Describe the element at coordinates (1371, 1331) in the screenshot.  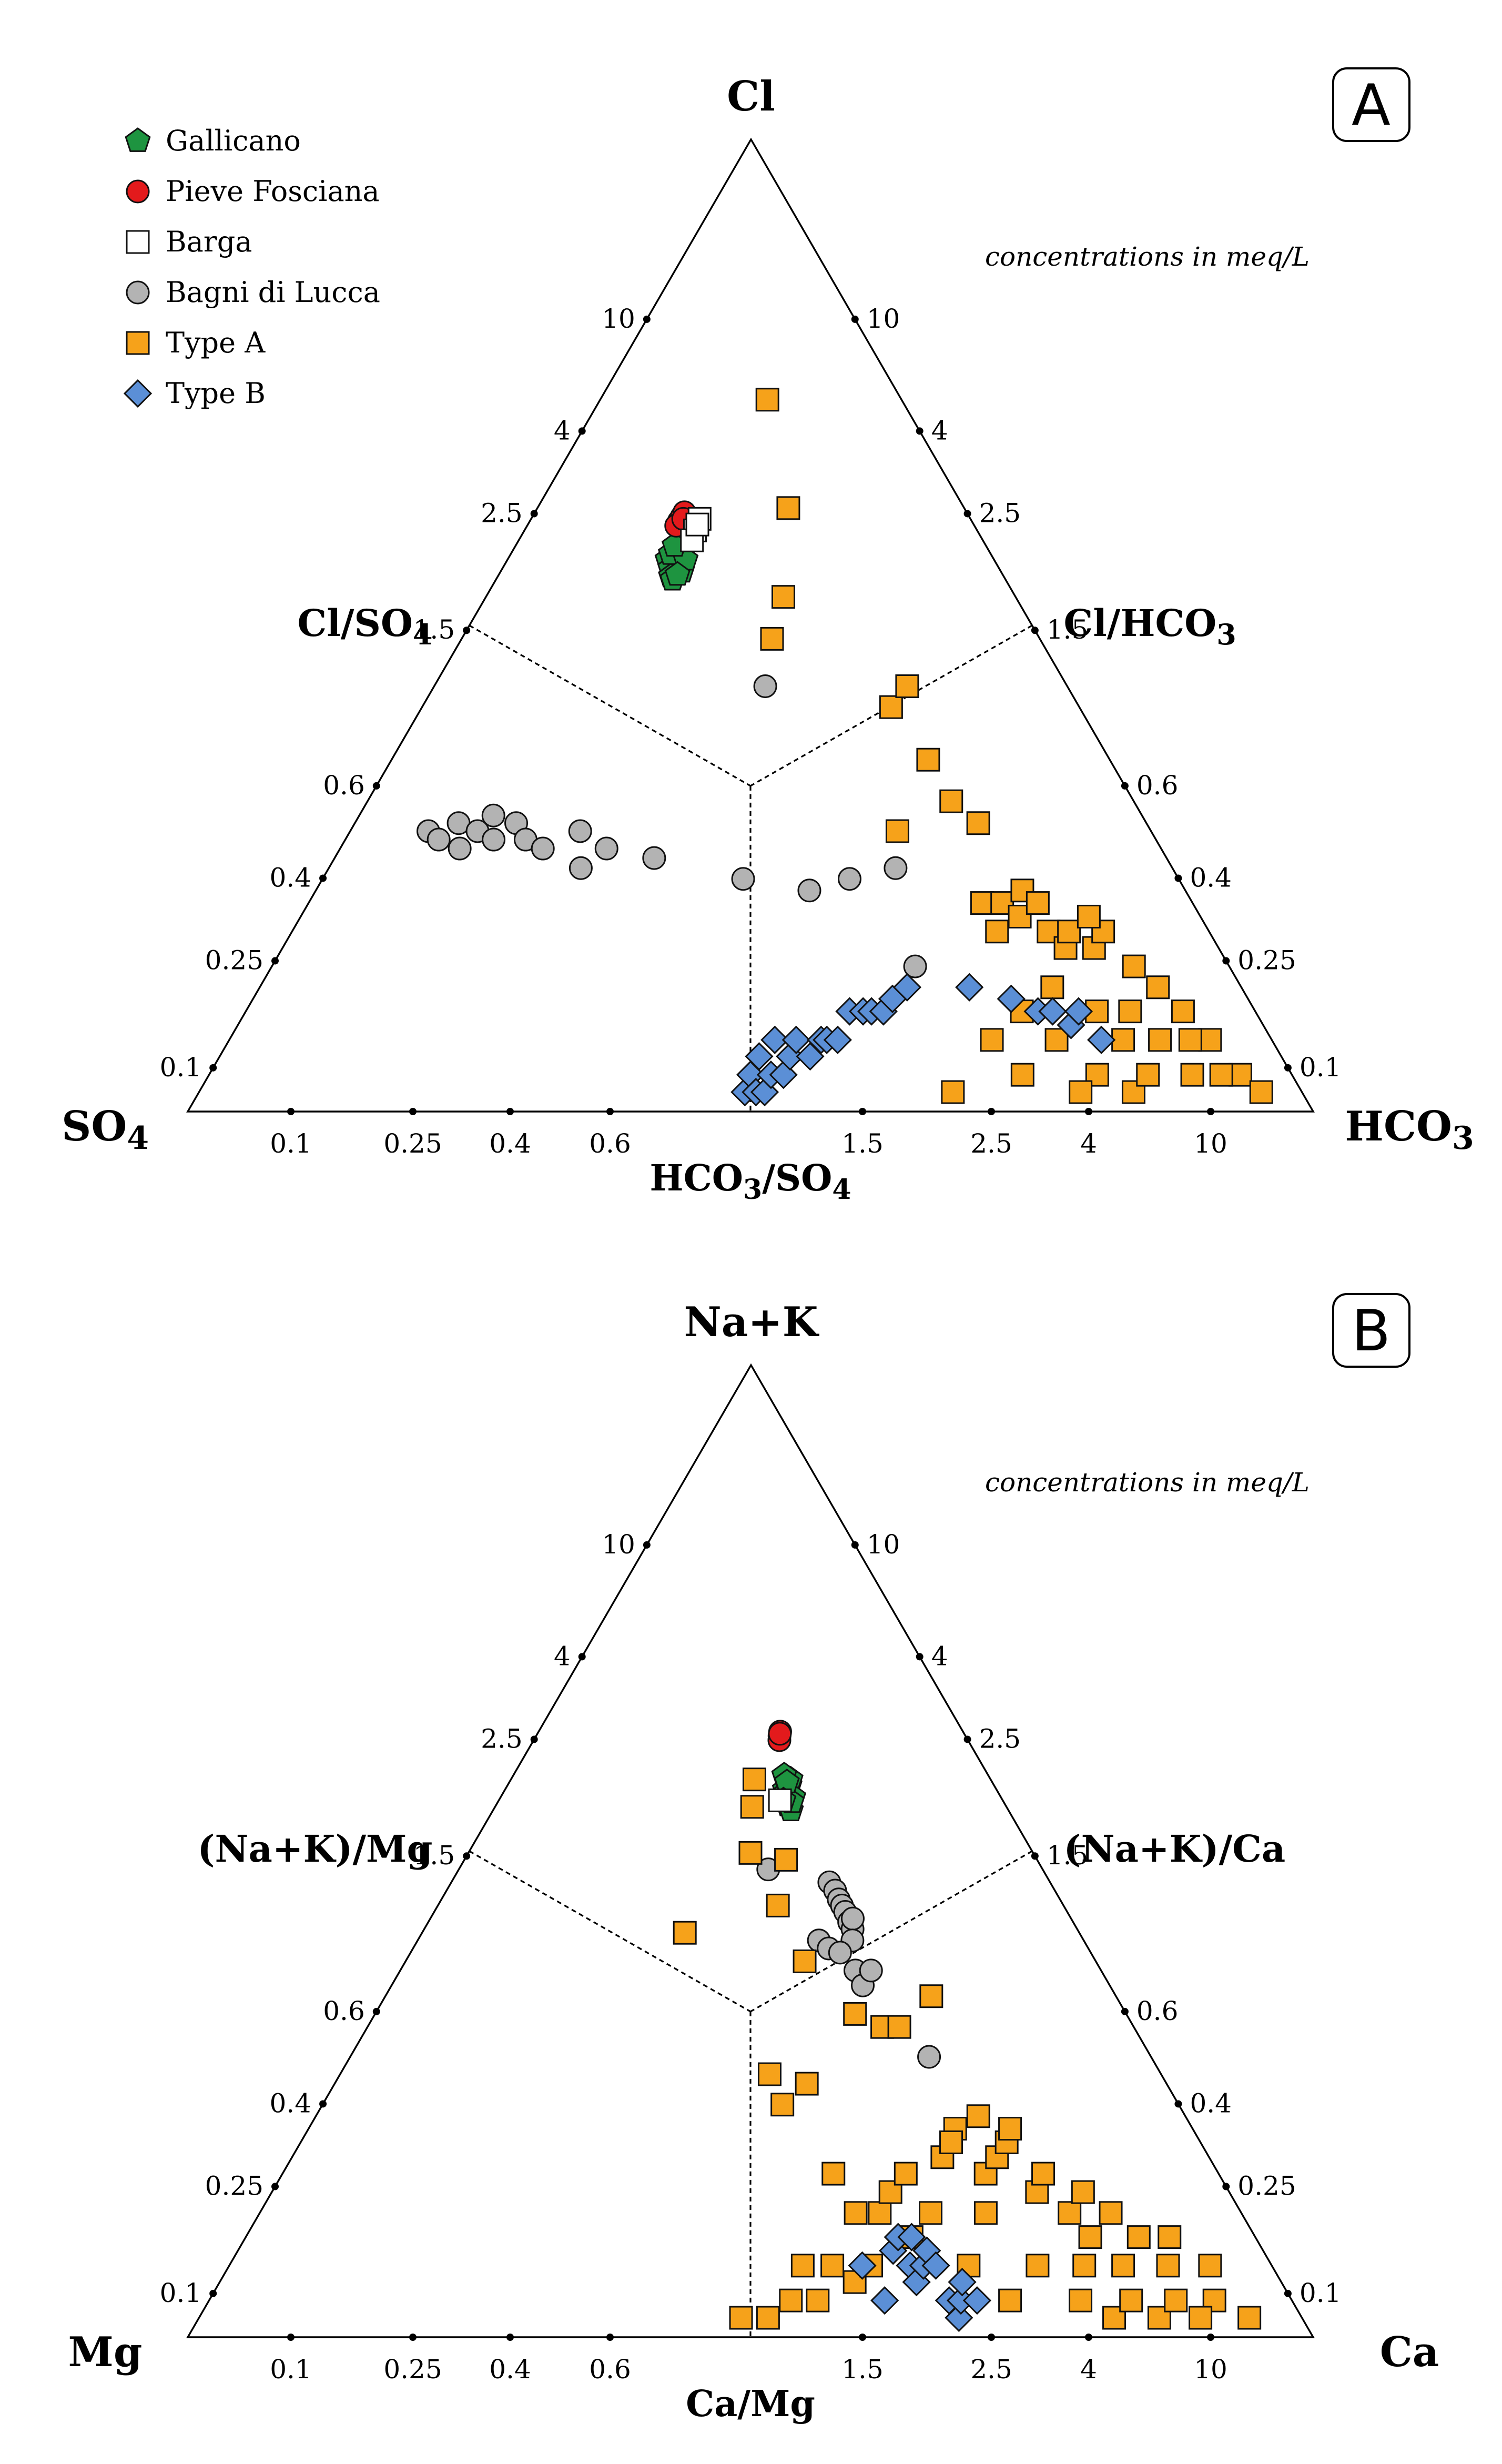
I see `panel-badge` at that location.